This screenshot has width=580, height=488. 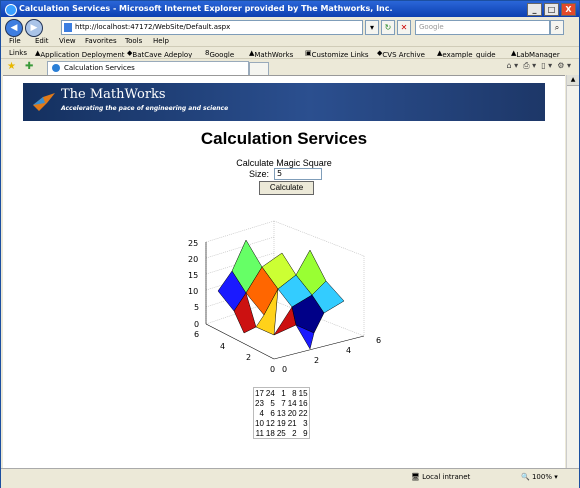 What do you see at coordinates (466, 54) in the screenshot?
I see `link-example-guide: ▲ example_guide` at bounding box center [466, 54].